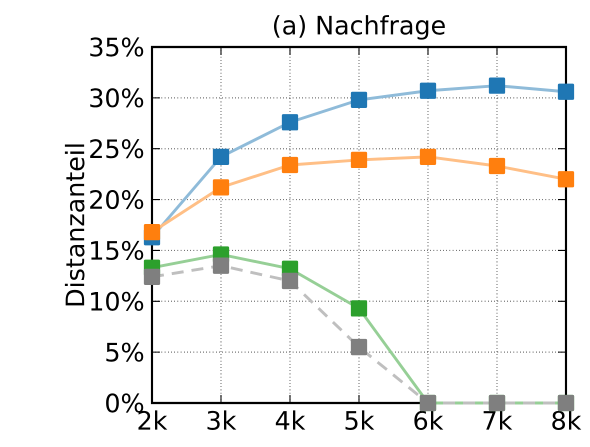 This screenshot has height=447, width=590. What do you see at coordinates (291, 420) in the screenshot?
I see `x-tick-label: 4k` at bounding box center [291, 420].